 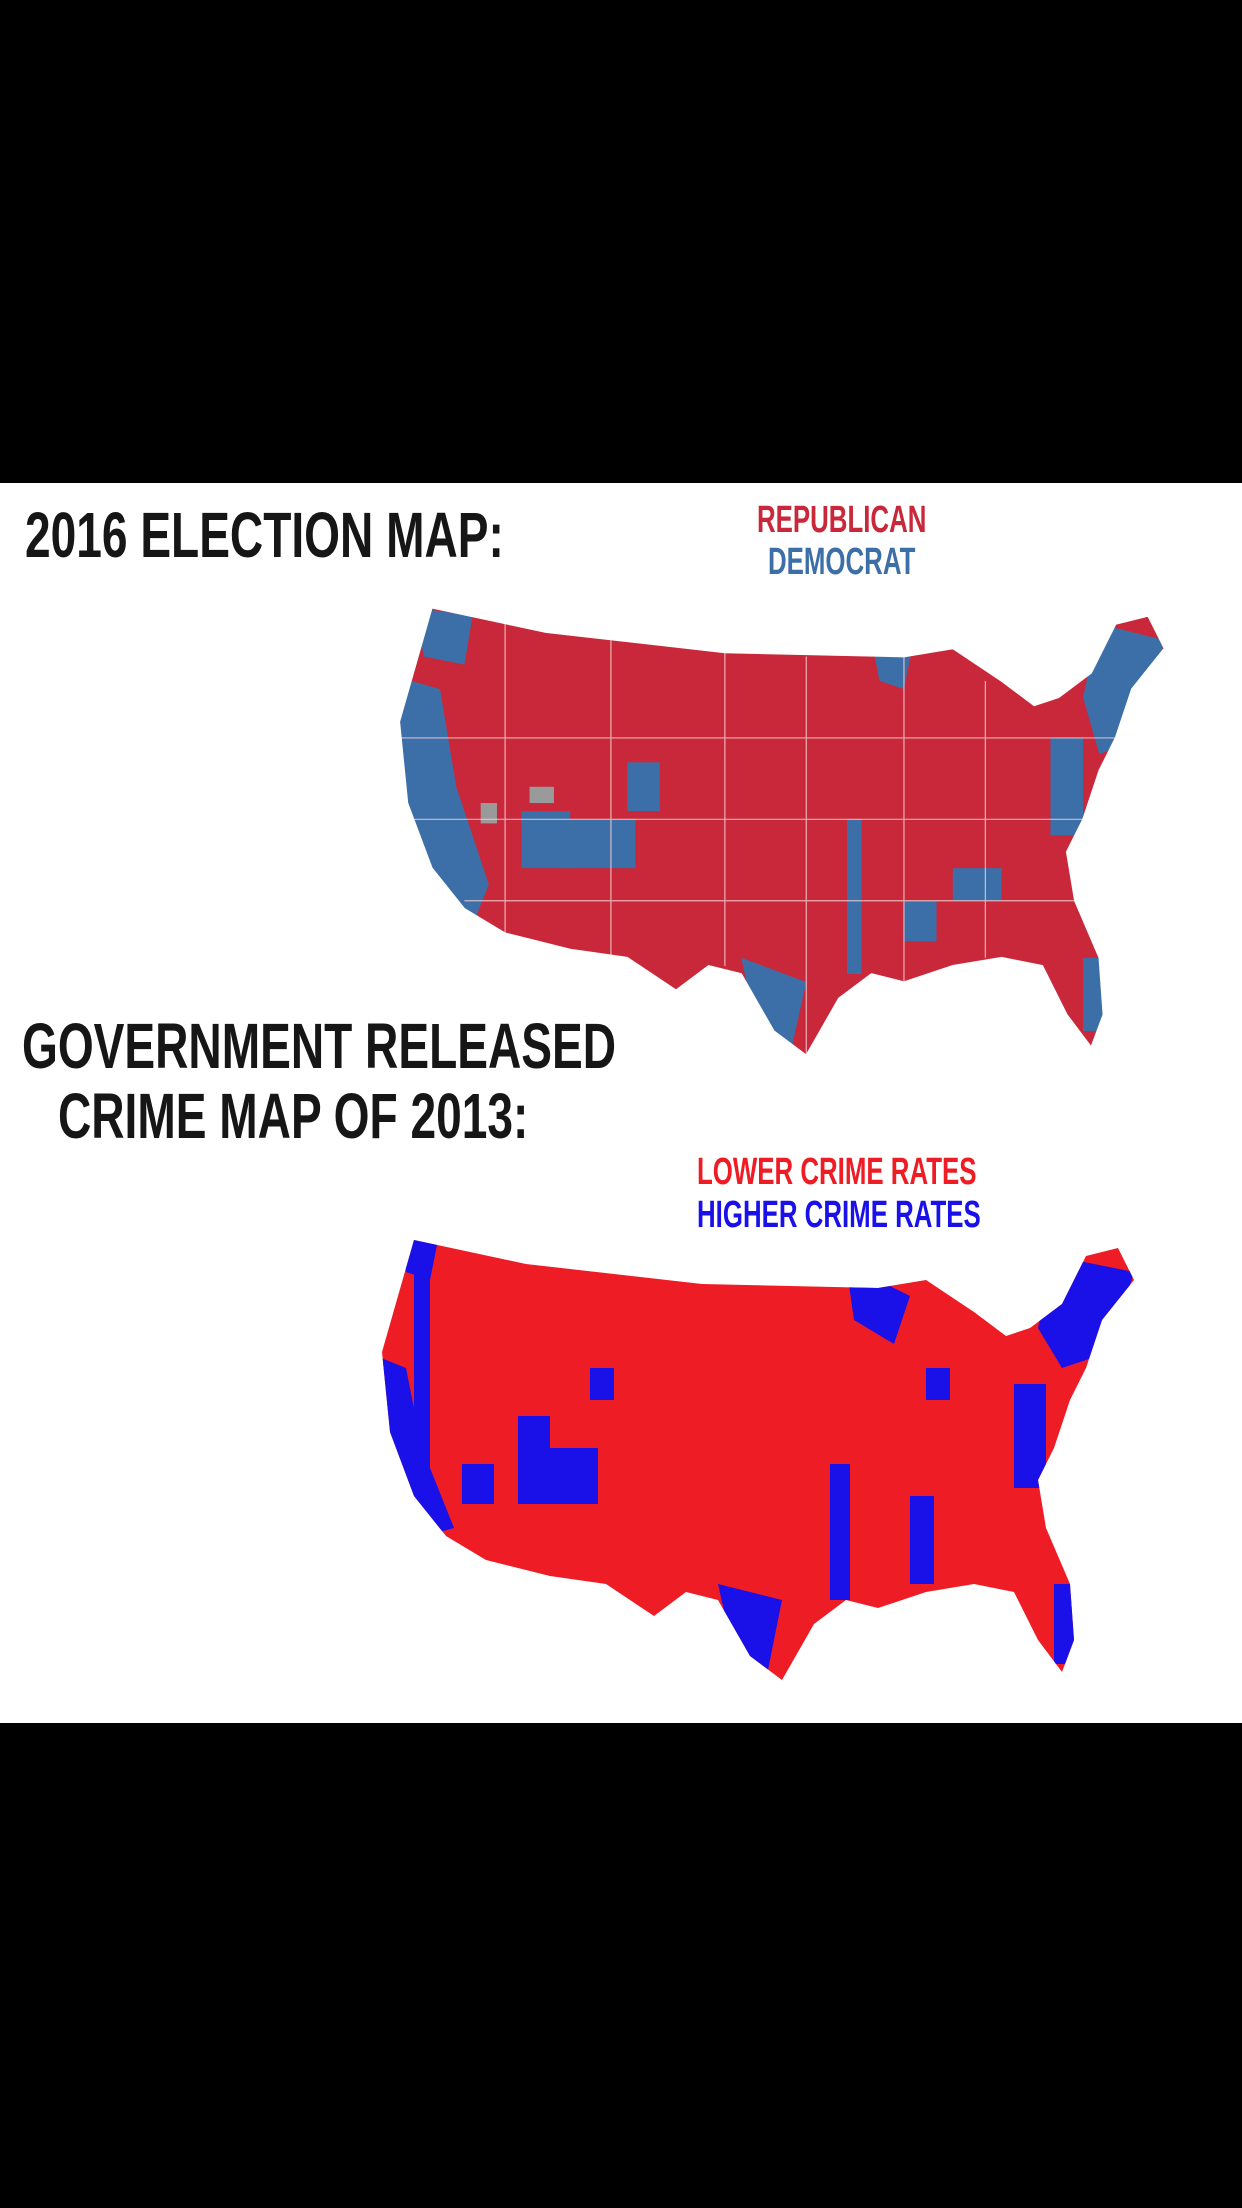 I want to click on crime-county-map, so click(x=758, y=1460).